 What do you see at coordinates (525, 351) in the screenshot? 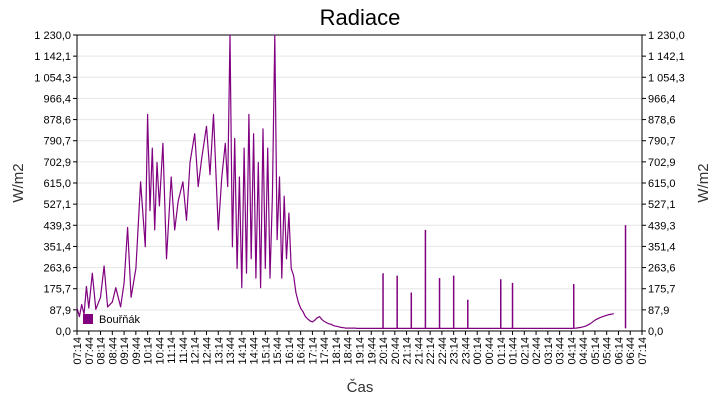
I see `x-tick-label: 02:14` at bounding box center [525, 351].